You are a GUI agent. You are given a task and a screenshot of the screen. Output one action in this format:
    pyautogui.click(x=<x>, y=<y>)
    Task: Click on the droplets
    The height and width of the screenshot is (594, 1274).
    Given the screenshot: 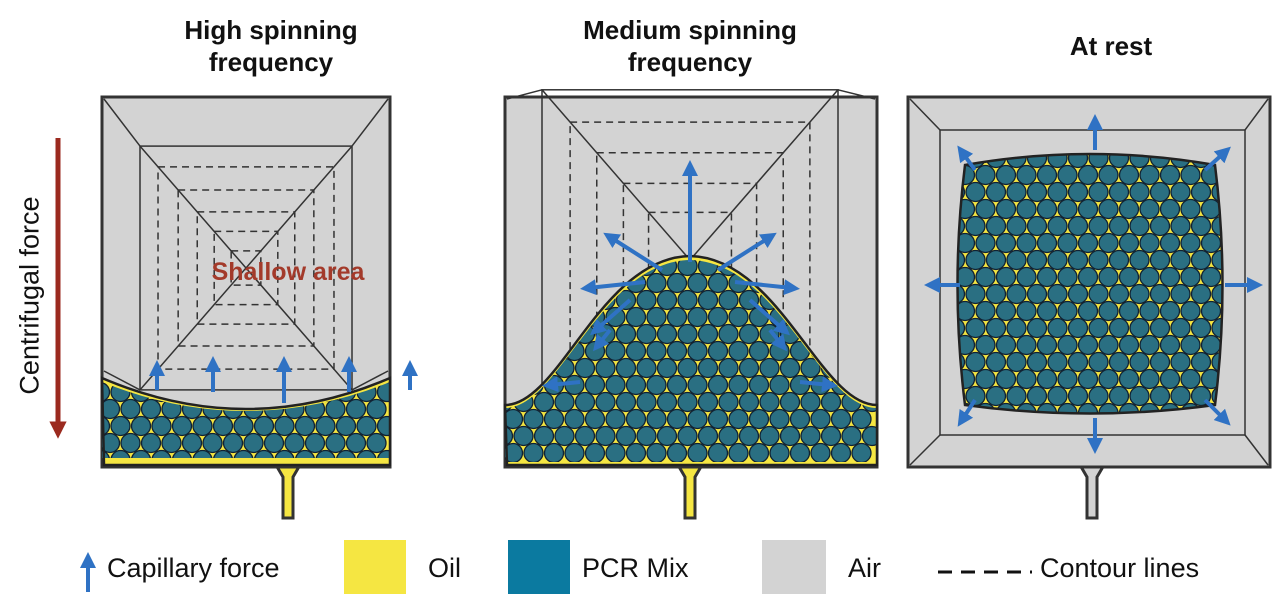 What is the action you would take?
    pyautogui.click(x=246, y=420)
    